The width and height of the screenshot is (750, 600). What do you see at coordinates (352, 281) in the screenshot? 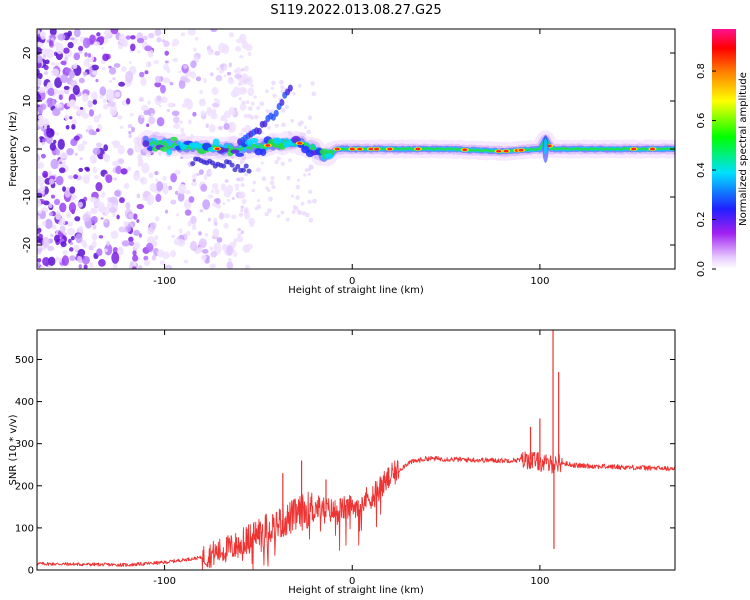
I see `spectrogram-x-tick-label: 0` at bounding box center [352, 281].